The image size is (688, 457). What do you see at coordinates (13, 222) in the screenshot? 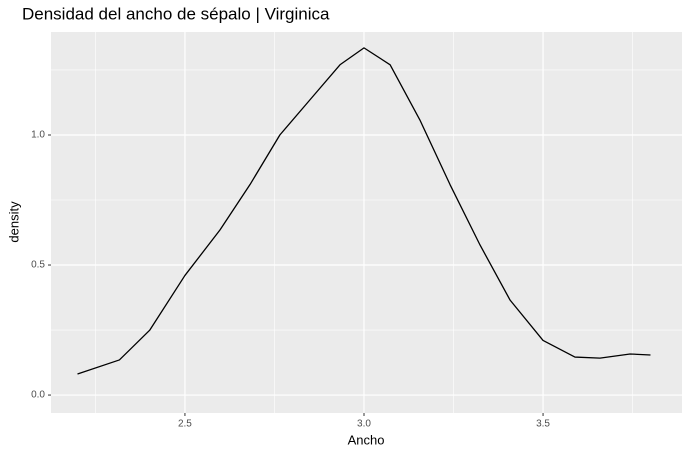
I see `y-axis-label: density` at bounding box center [13, 222].